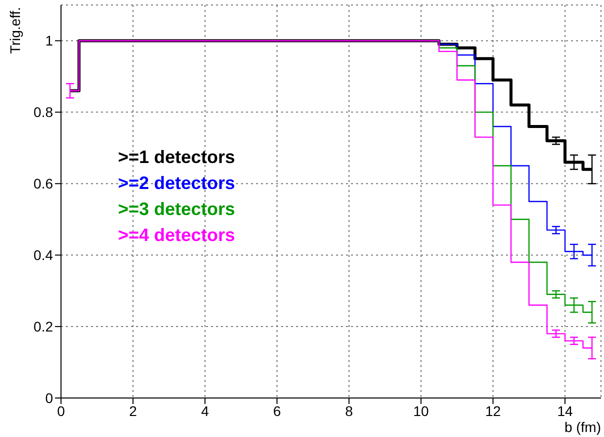 Image resolution: width=604 pixels, height=437 pixels. Describe the element at coordinates (349, 410) in the screenshot. I see `x-tick-label: 8` at that location.